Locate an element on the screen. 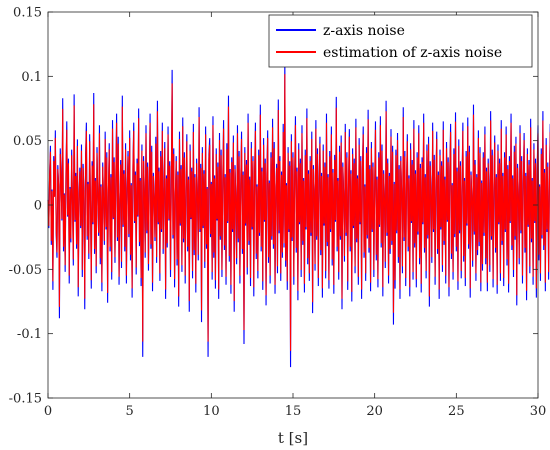 The width and height of the screenshot is (550, 450). y-tick-label: 0.15 is located at coordinates (27, 13).